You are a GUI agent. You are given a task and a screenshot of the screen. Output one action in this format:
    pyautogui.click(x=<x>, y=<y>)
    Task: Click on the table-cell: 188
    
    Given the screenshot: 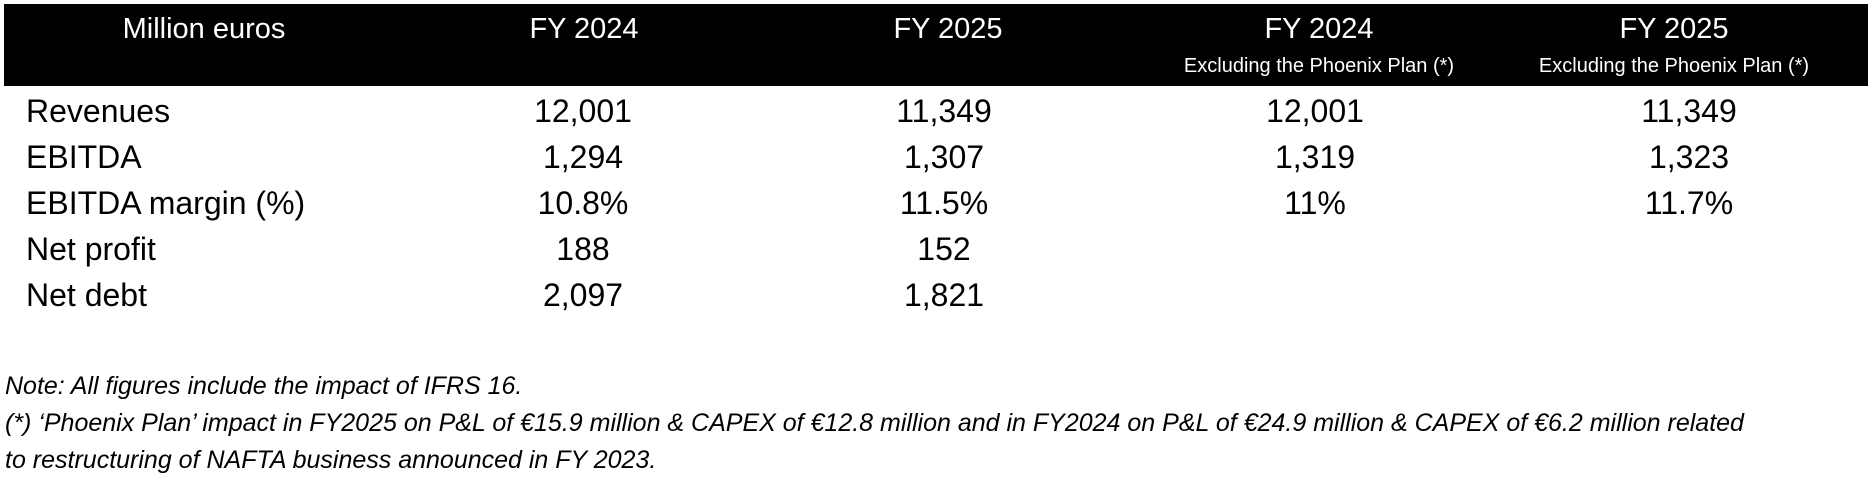 What is the action you would take?
    pyautogui.click(x=583, y=249)
    